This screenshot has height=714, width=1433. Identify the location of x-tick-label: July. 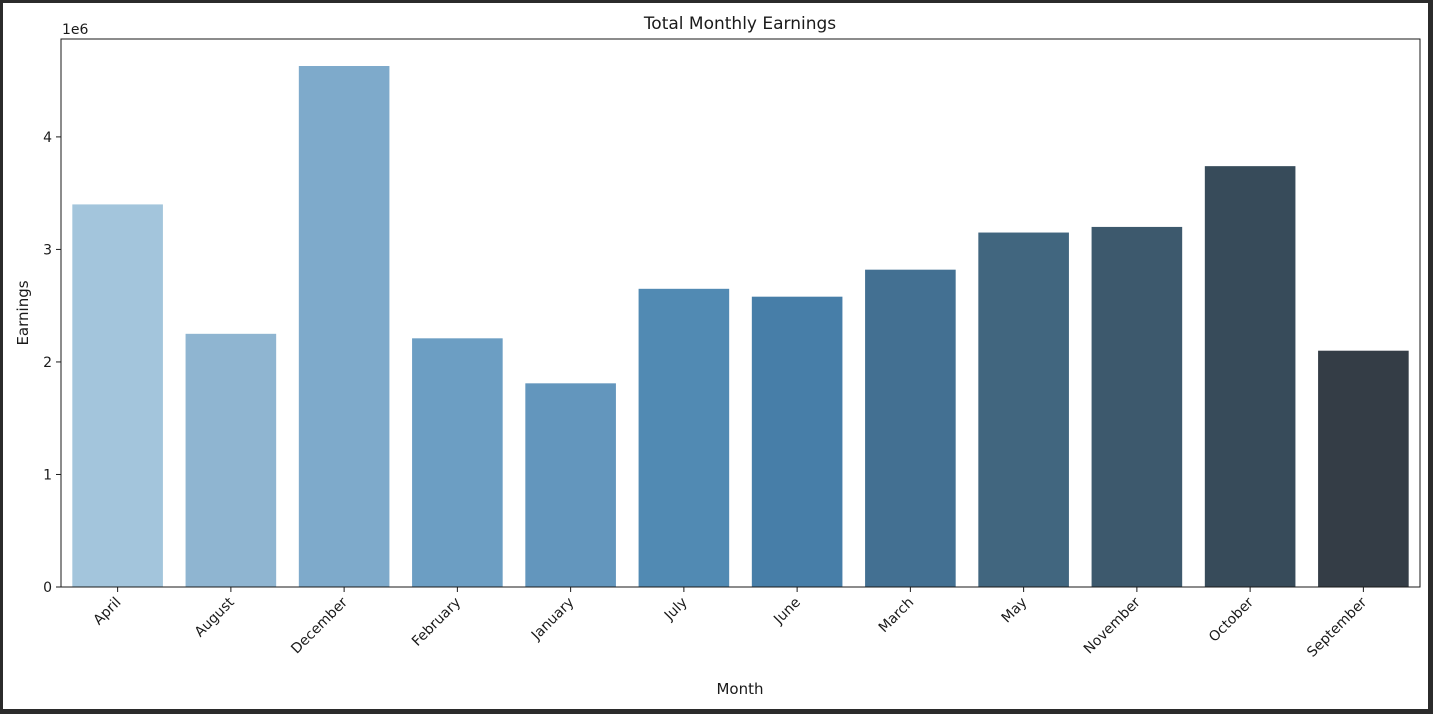
(676, 610).